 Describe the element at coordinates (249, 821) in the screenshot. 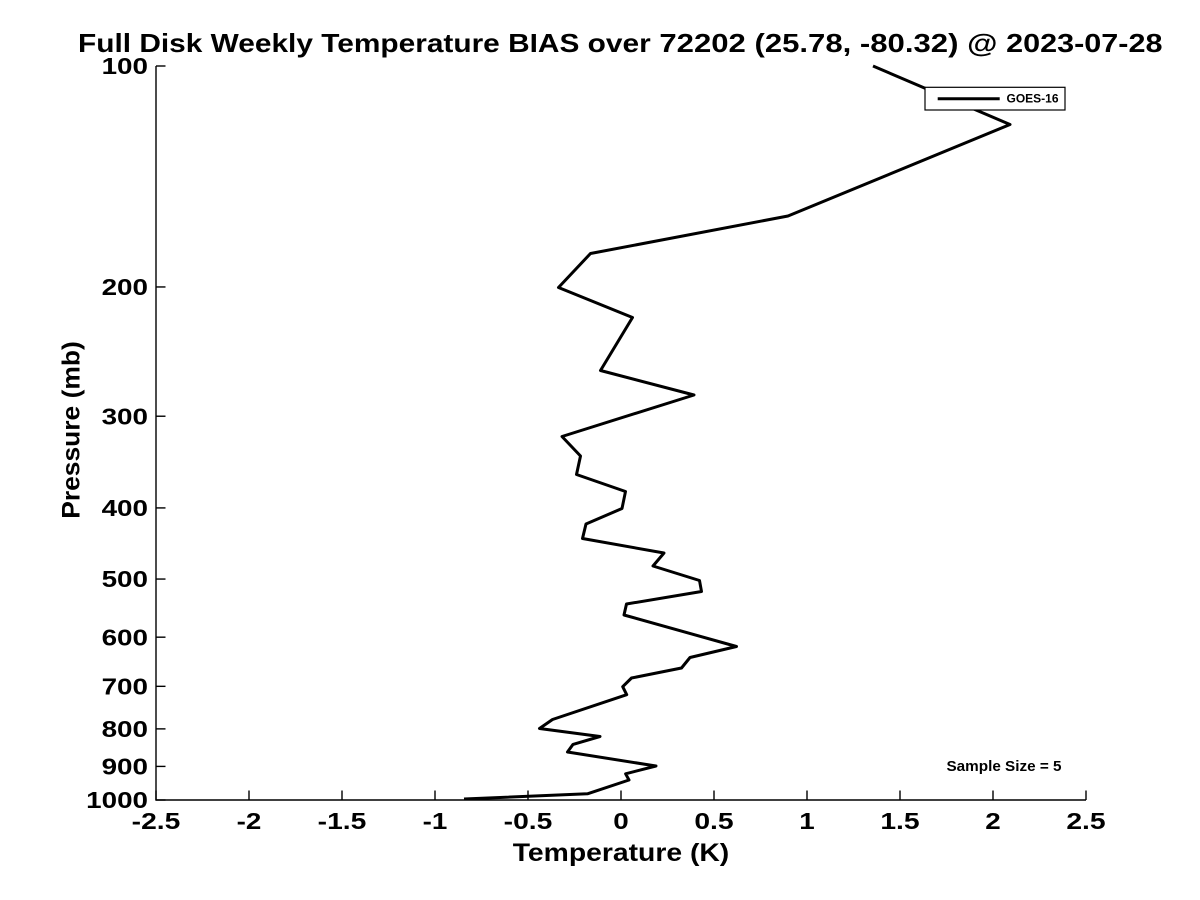

I see `svg-text: -2` at that location.